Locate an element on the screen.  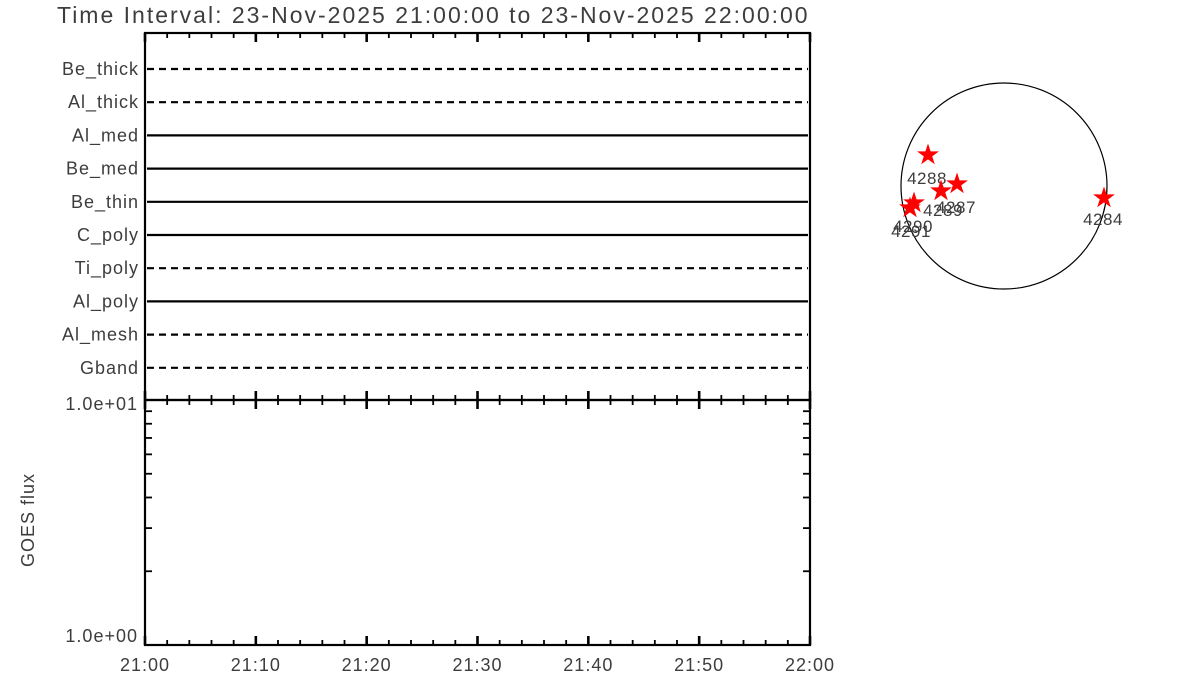
x-tick-label: 21:50 is located at coordinates (699, 665).